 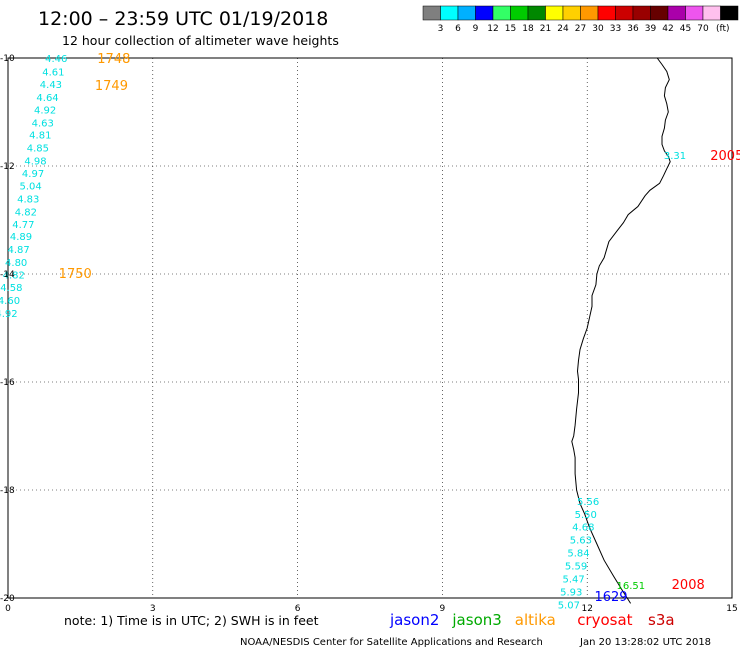 What do you see at coordinates (621, 330) in the screenshot?
I see `coastline` at bounding box center [621, 330].